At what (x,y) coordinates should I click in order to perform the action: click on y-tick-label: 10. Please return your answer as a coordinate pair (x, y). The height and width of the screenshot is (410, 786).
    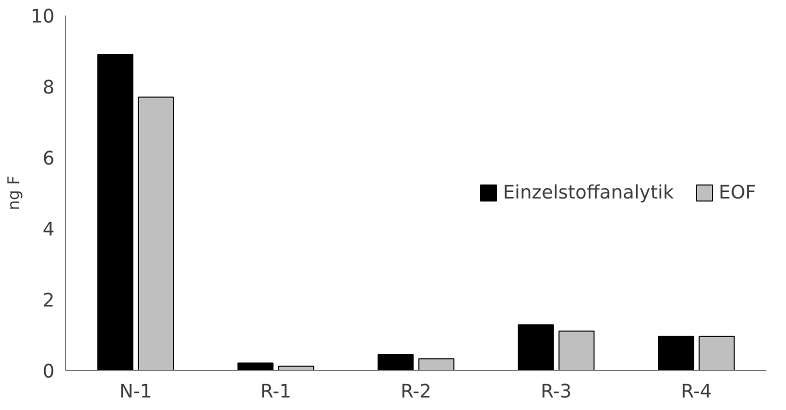
    Looking at the image, I should click on (42, 17).